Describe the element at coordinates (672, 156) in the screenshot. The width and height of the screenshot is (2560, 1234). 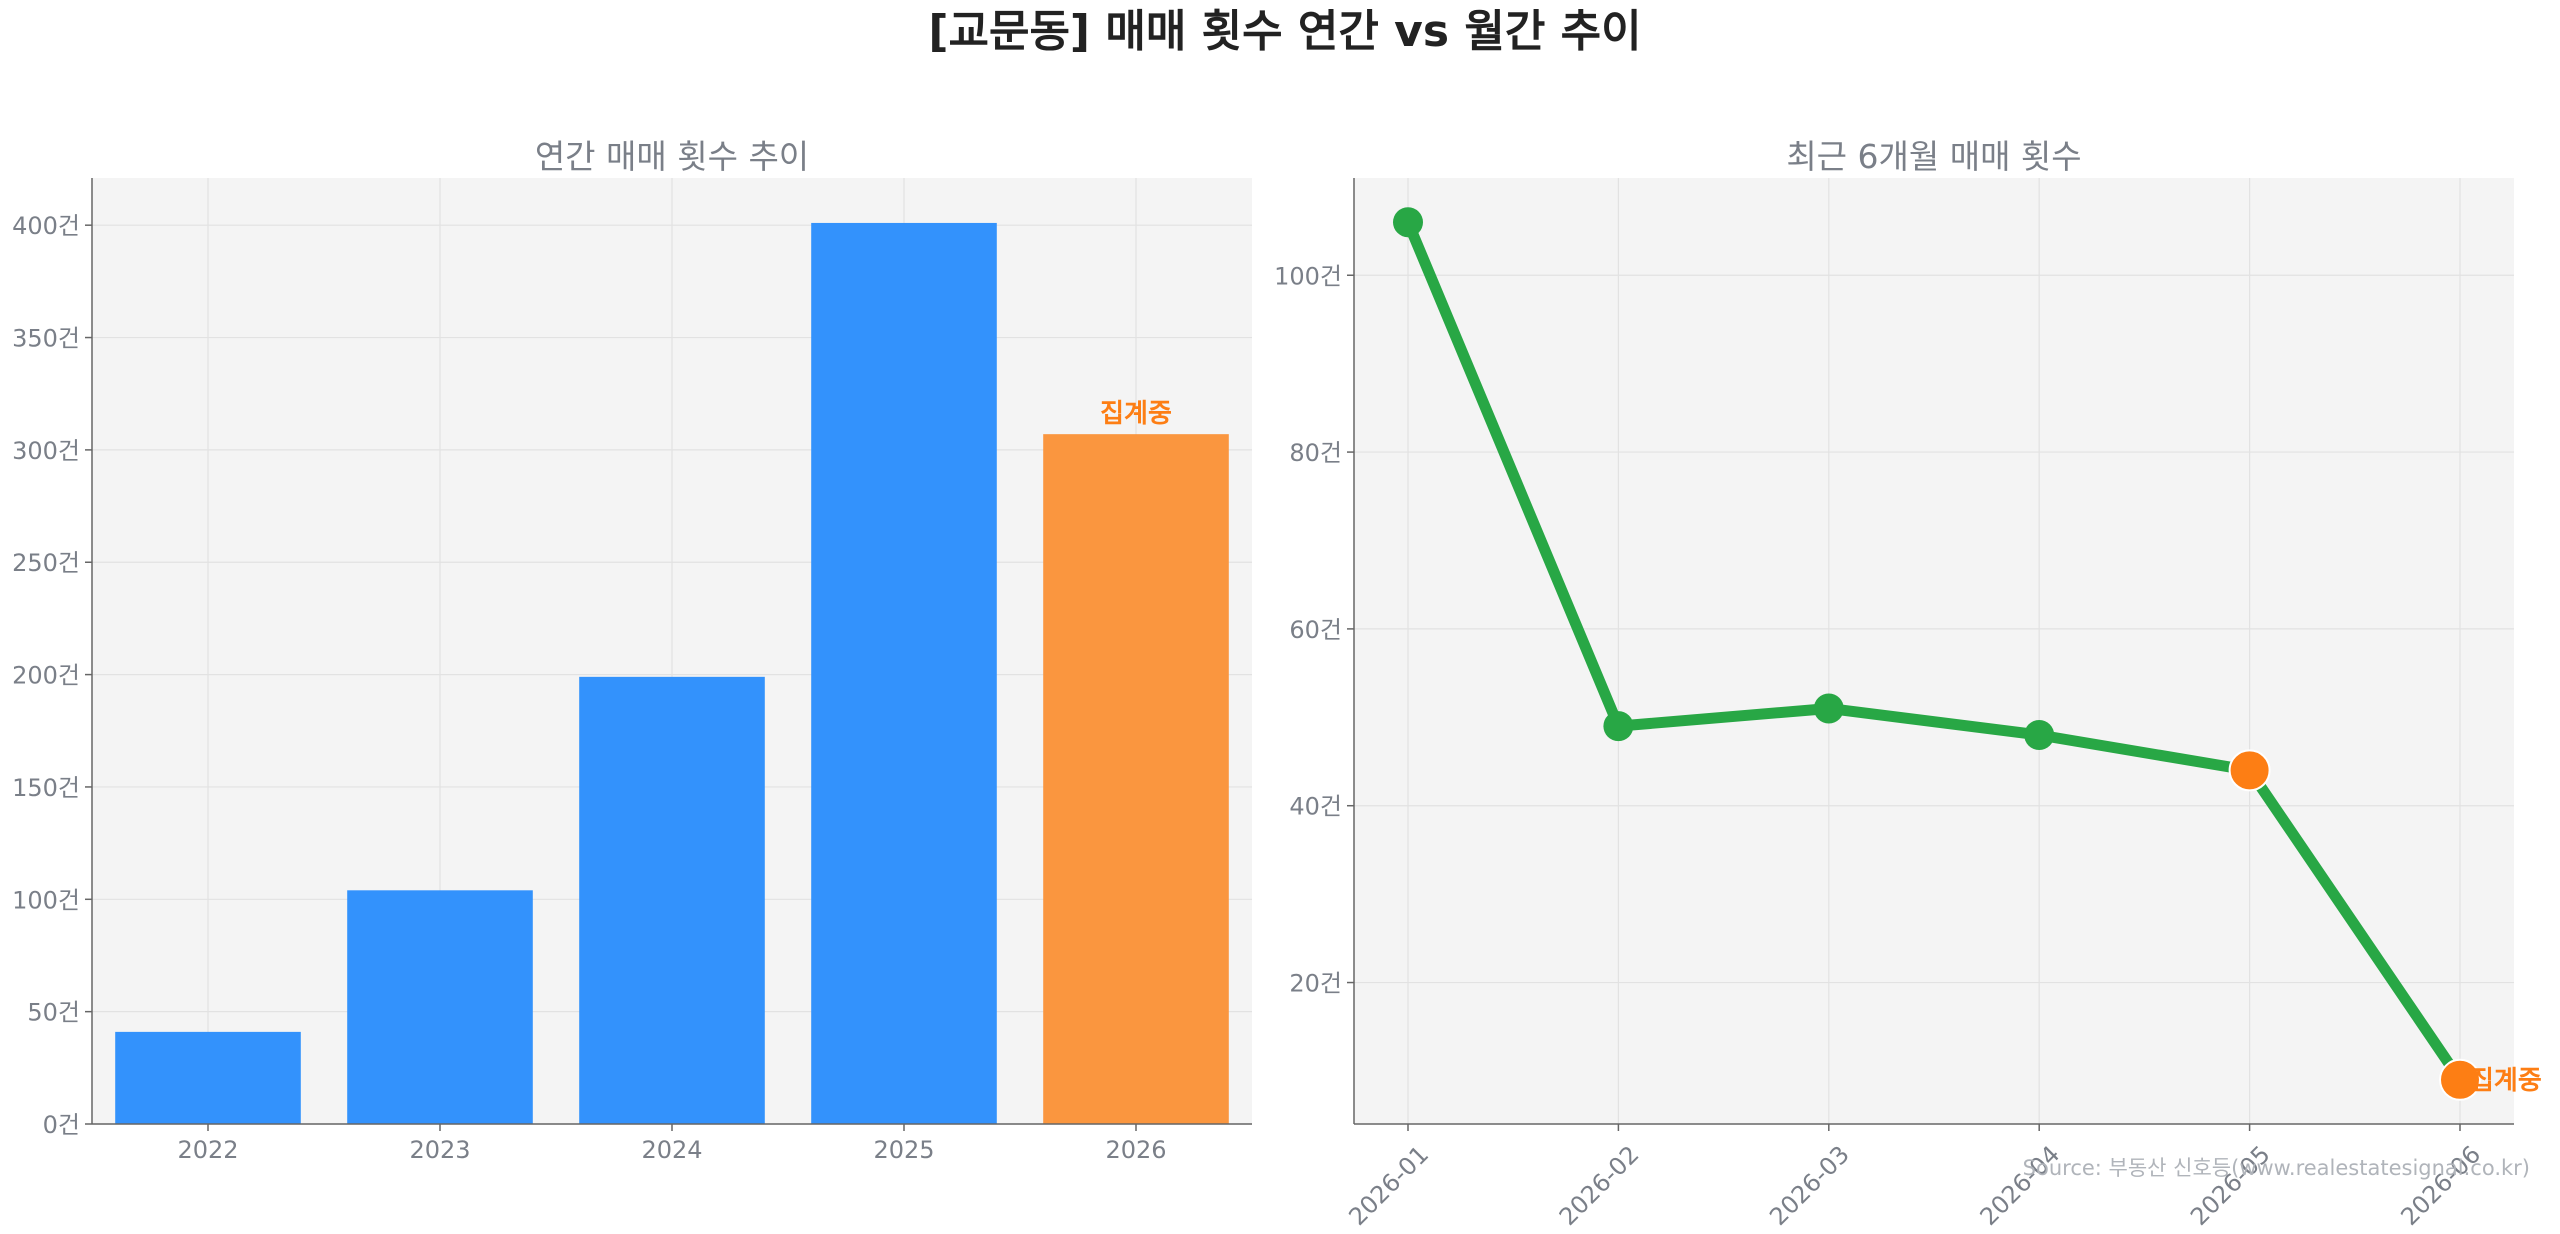
I see `annual-chart-title: 연간 매매 횟수 추이` at that location.